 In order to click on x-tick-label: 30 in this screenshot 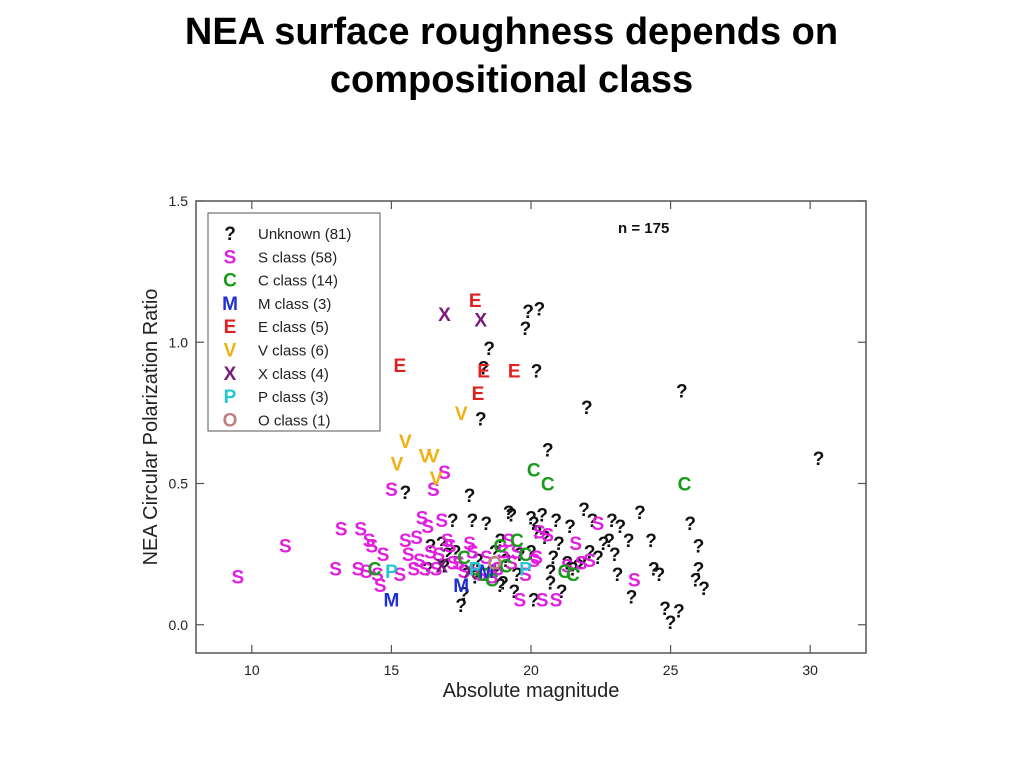, I will do `click(810, 670)`.